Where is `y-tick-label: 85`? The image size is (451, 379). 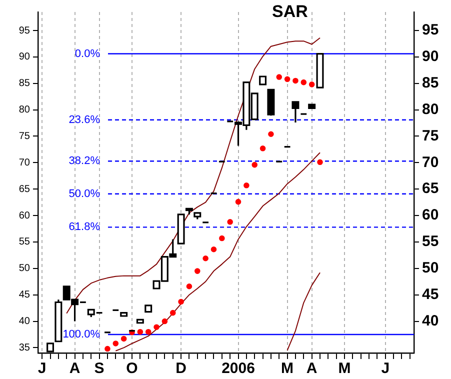
y-tick-label: 85 is located at coordinates (24, 84).